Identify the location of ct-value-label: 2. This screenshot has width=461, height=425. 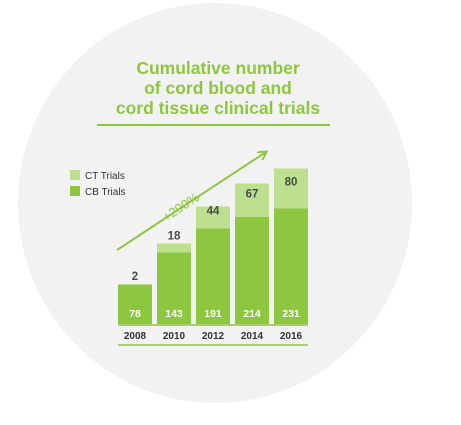
(135, 277).